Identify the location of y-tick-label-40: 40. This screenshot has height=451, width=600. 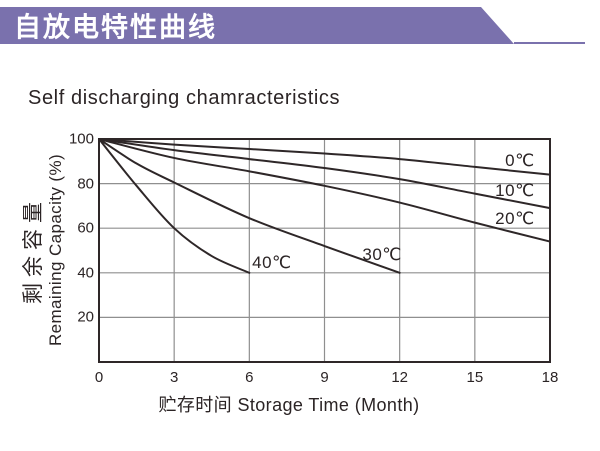
(85, 273).